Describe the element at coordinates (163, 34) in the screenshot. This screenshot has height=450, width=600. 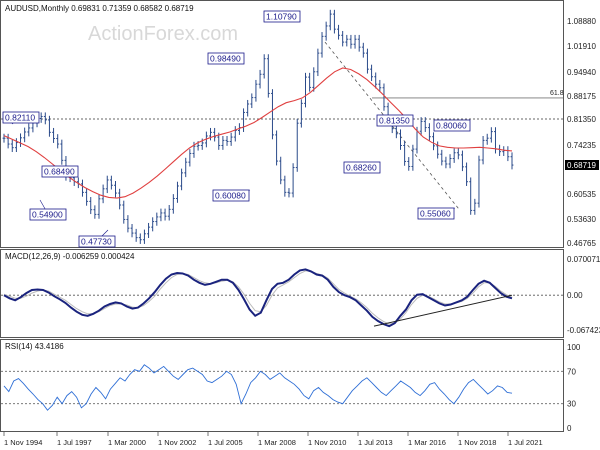
I see `watermark: ActionForex.com` at that location.